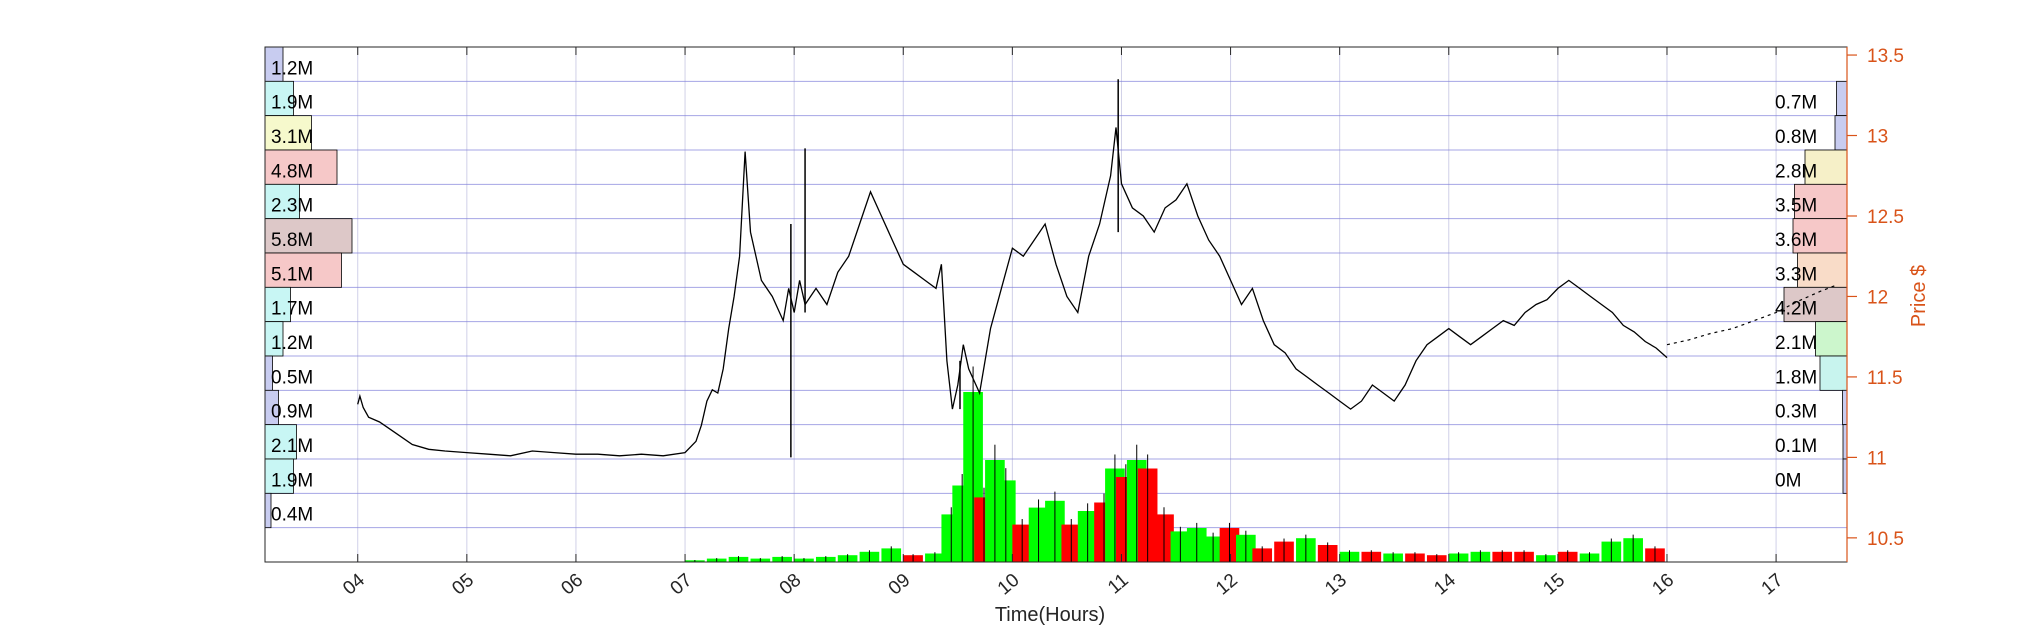 This screenshot has height=625, width=2031. I want to click on y-tick-label: 10.5, so click(1885, 539).